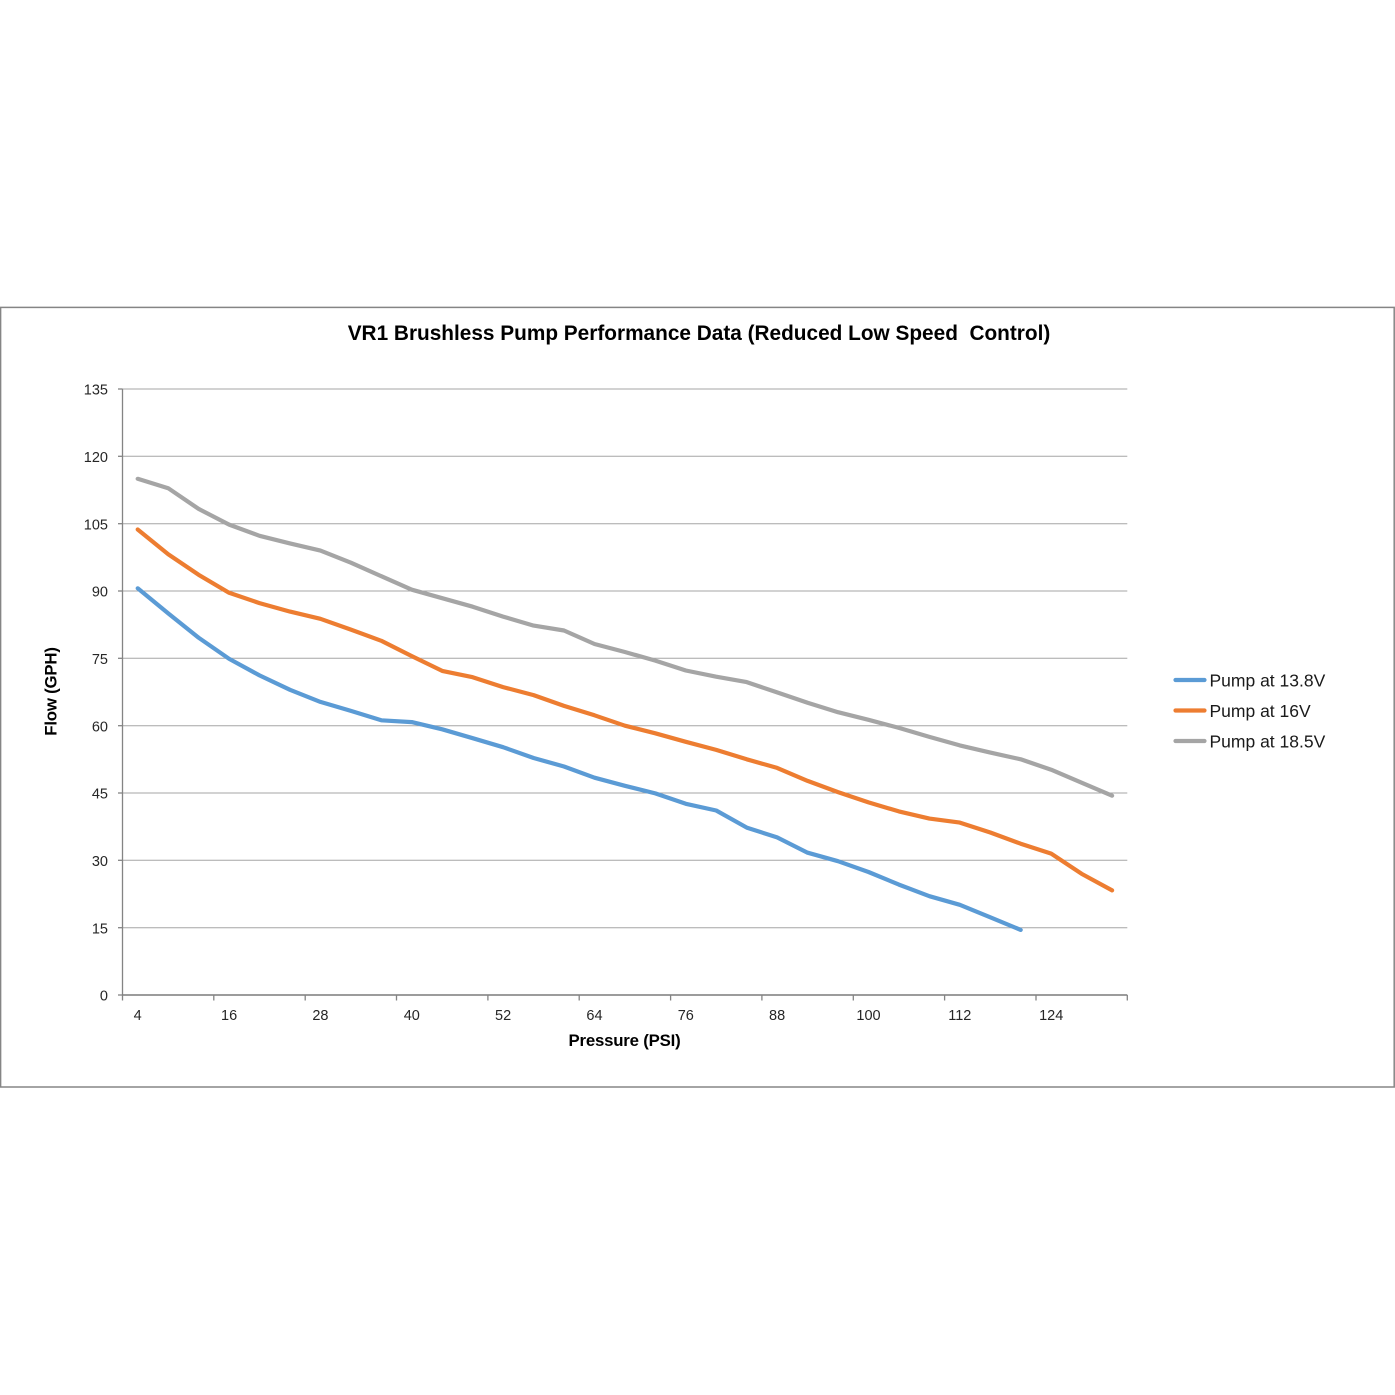 The width and height of the screenshot is (1395, 1395). What do you see at coordinates (96, 525) in the screenshot?
I see `svg-text: 105` at bounding box center [96, 525].